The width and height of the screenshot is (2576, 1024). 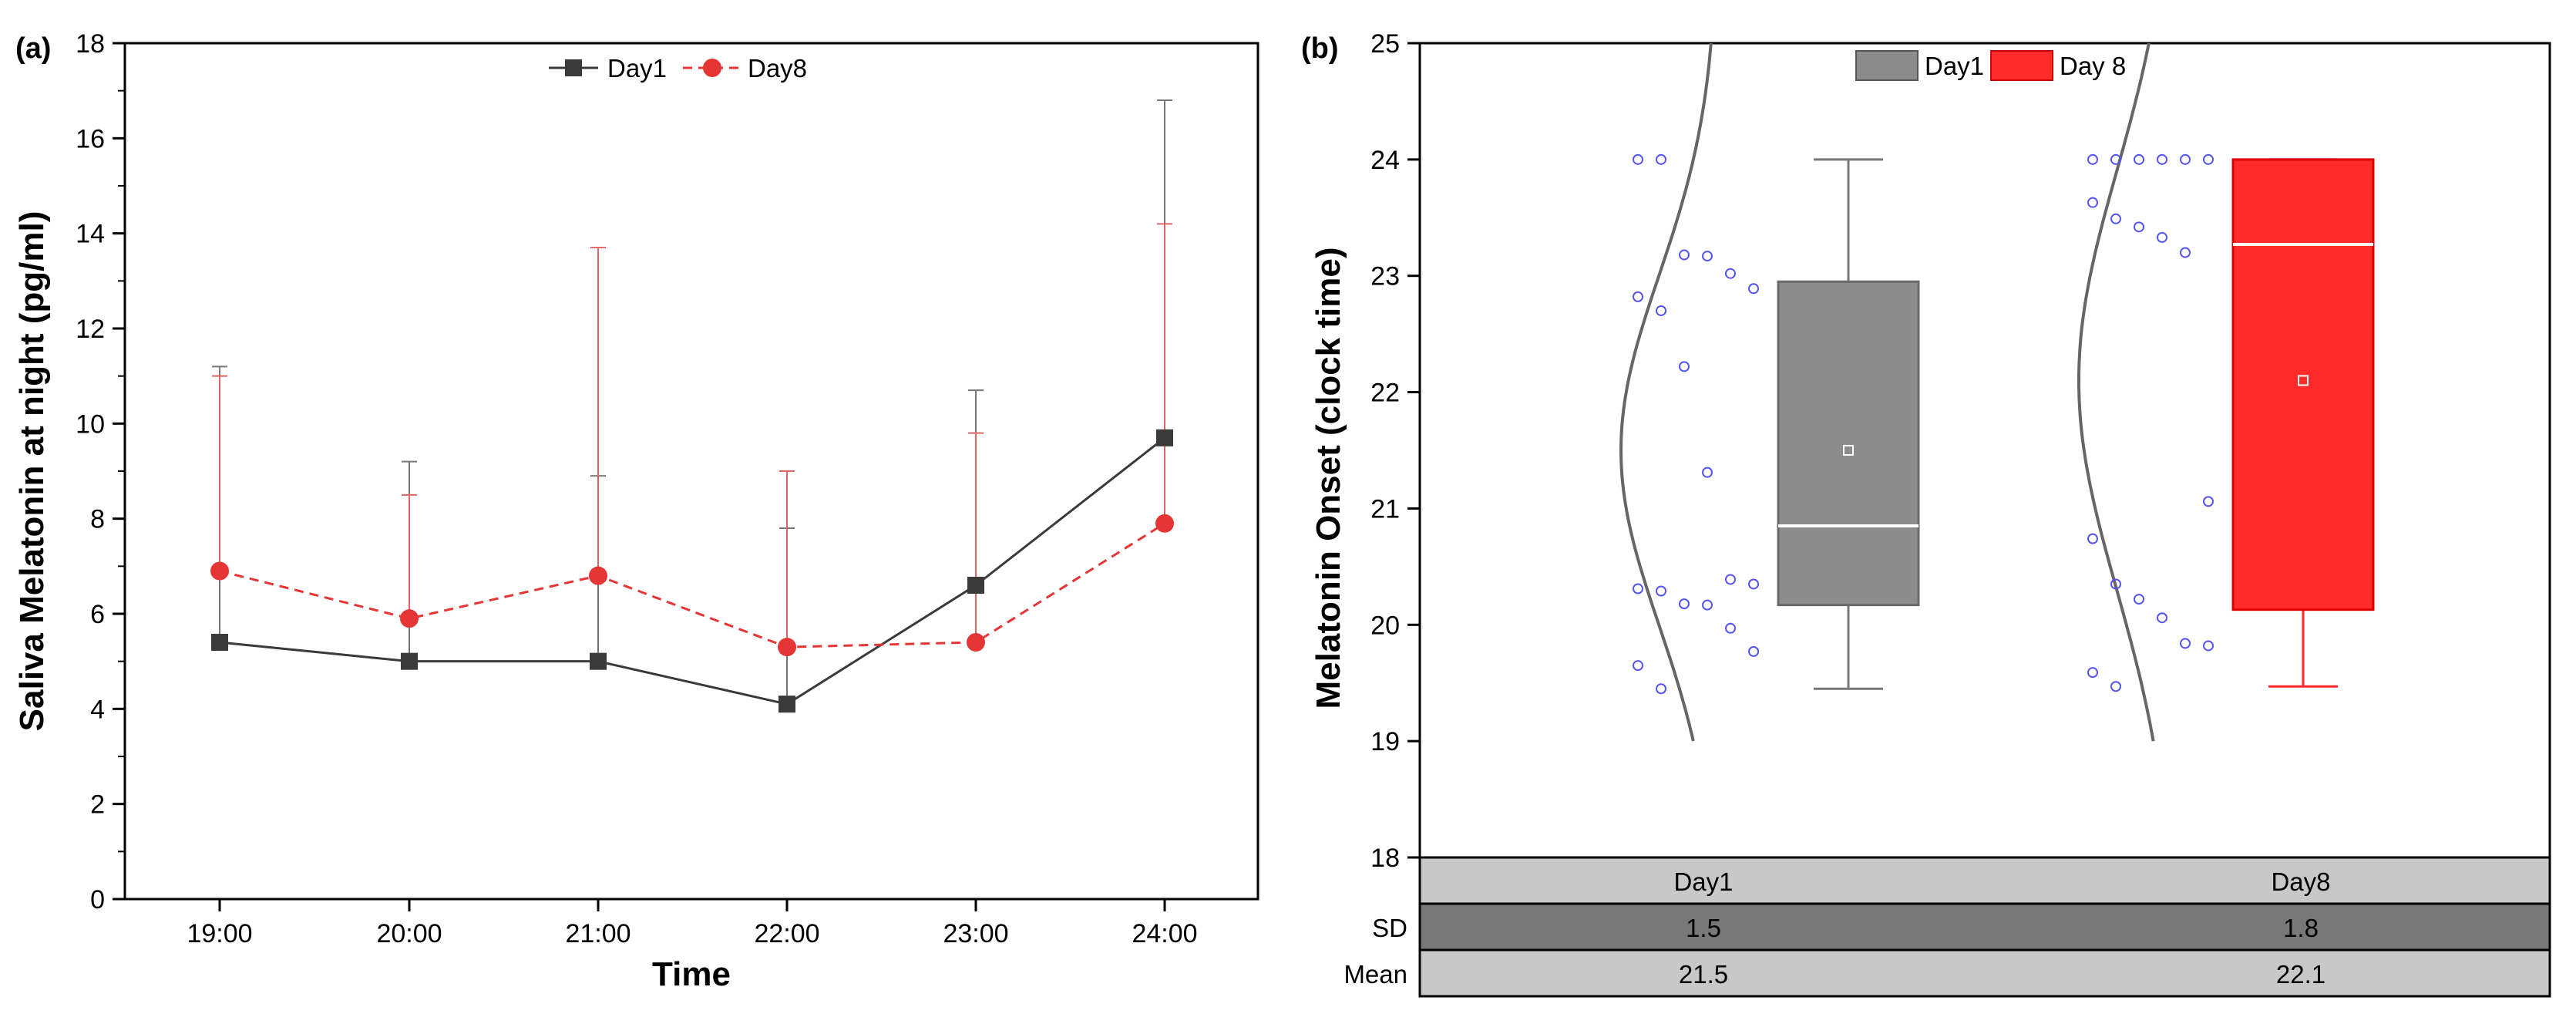 What do you see at coordinates (2303, 380) in the screenshot?
I see `b-mean-marker-day8` at bounding box center [2303, 380].